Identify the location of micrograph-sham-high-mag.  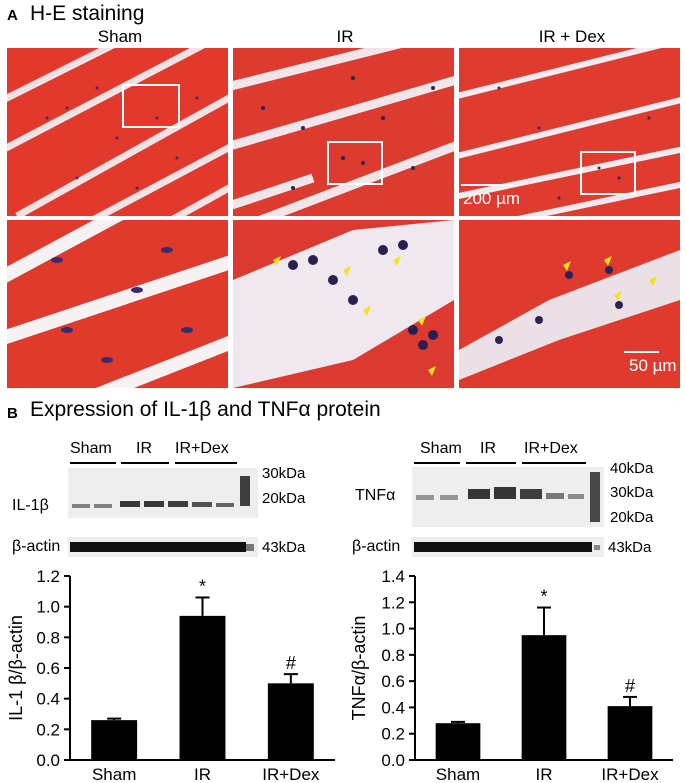
(117, 304).